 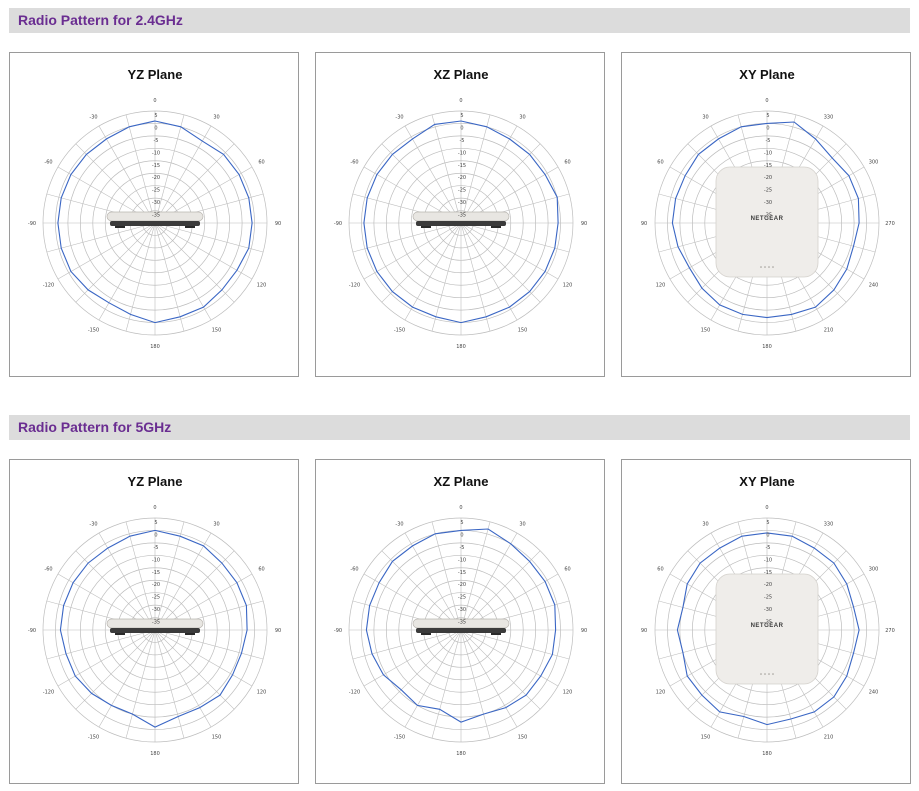 I want to click on chart-title: XY Plane, so click(x=766, y=481).